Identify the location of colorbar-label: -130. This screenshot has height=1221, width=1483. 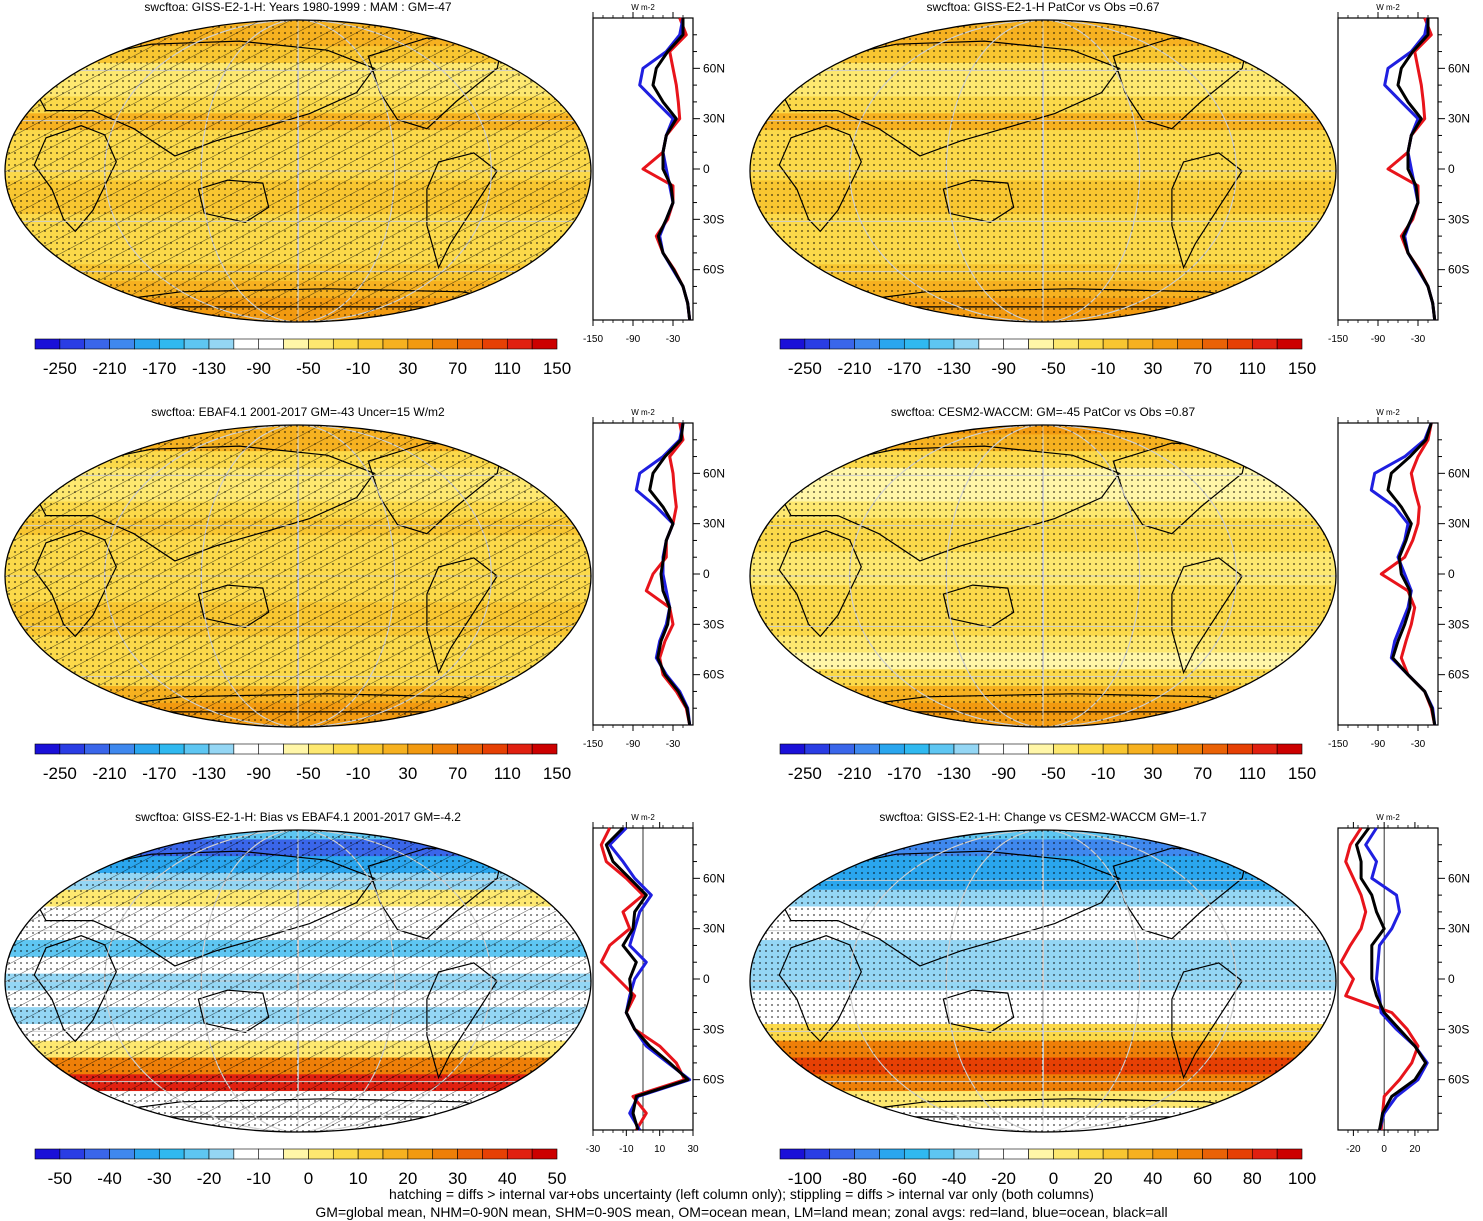
(954, 368).